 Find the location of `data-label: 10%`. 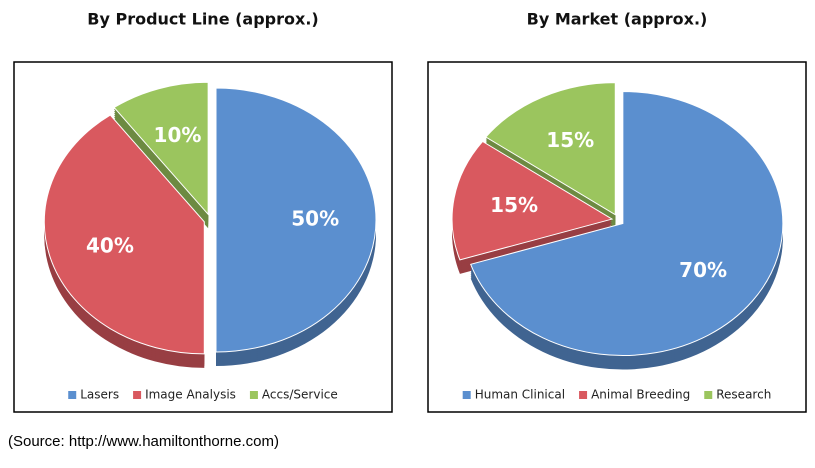

data-label: 10% is located at coordinates (178, 135).